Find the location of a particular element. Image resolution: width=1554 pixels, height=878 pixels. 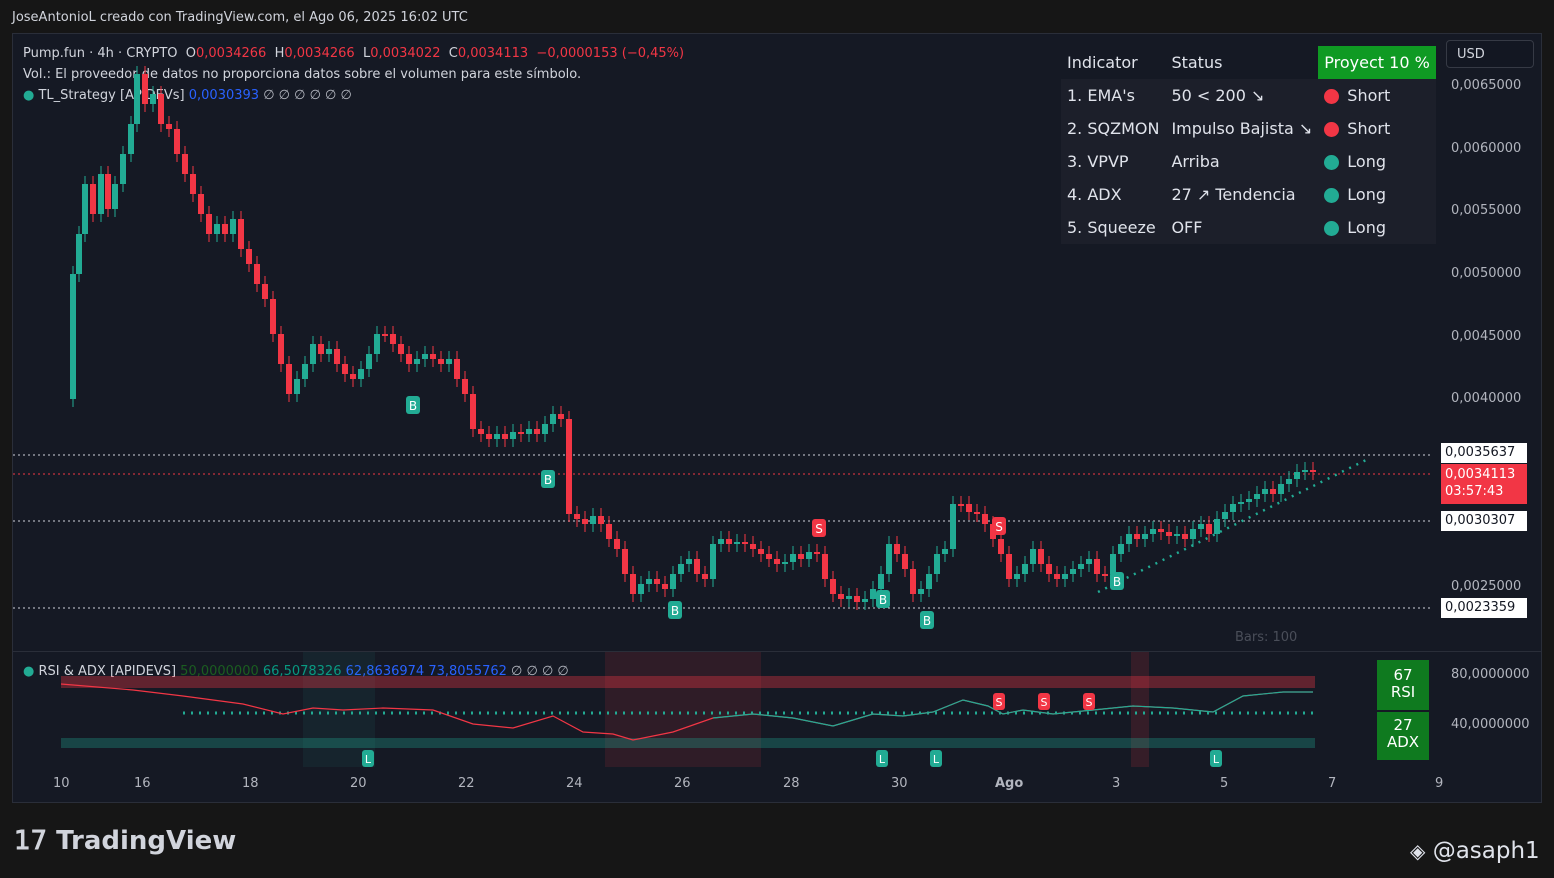

tradingview-icon: 𝟣𝟩 is located at coordinates (31, 841).